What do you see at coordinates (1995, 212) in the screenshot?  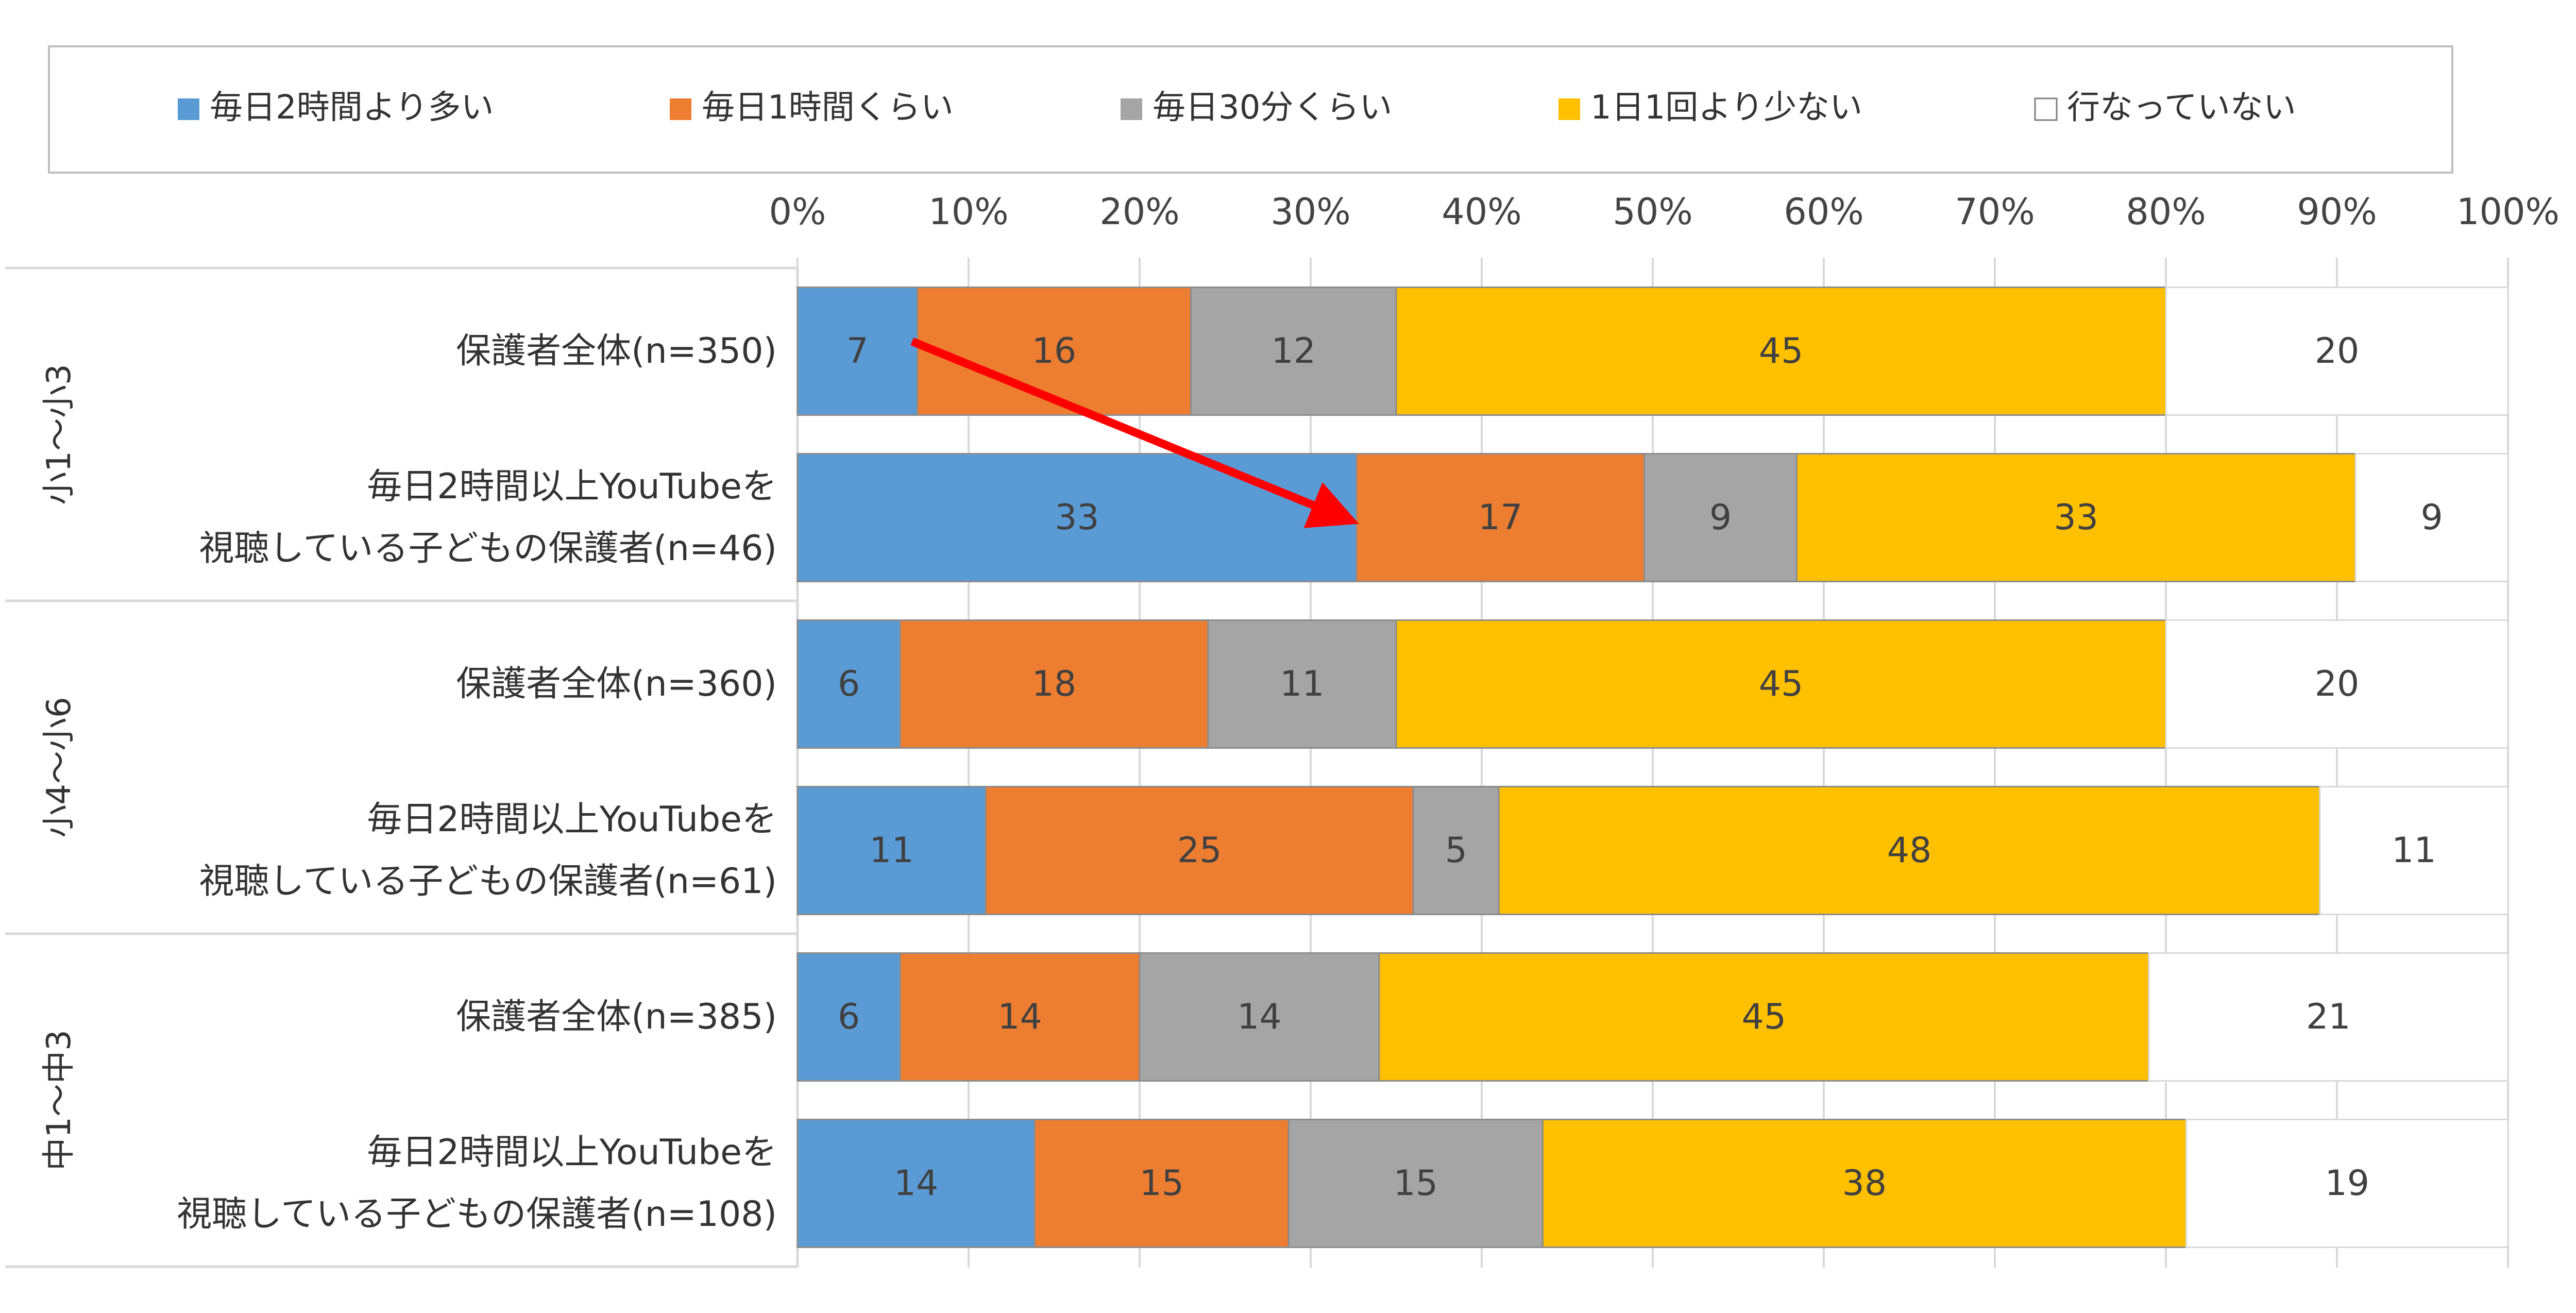 I see `x-tick-label: 70%` at bounding box center [1995, 212].